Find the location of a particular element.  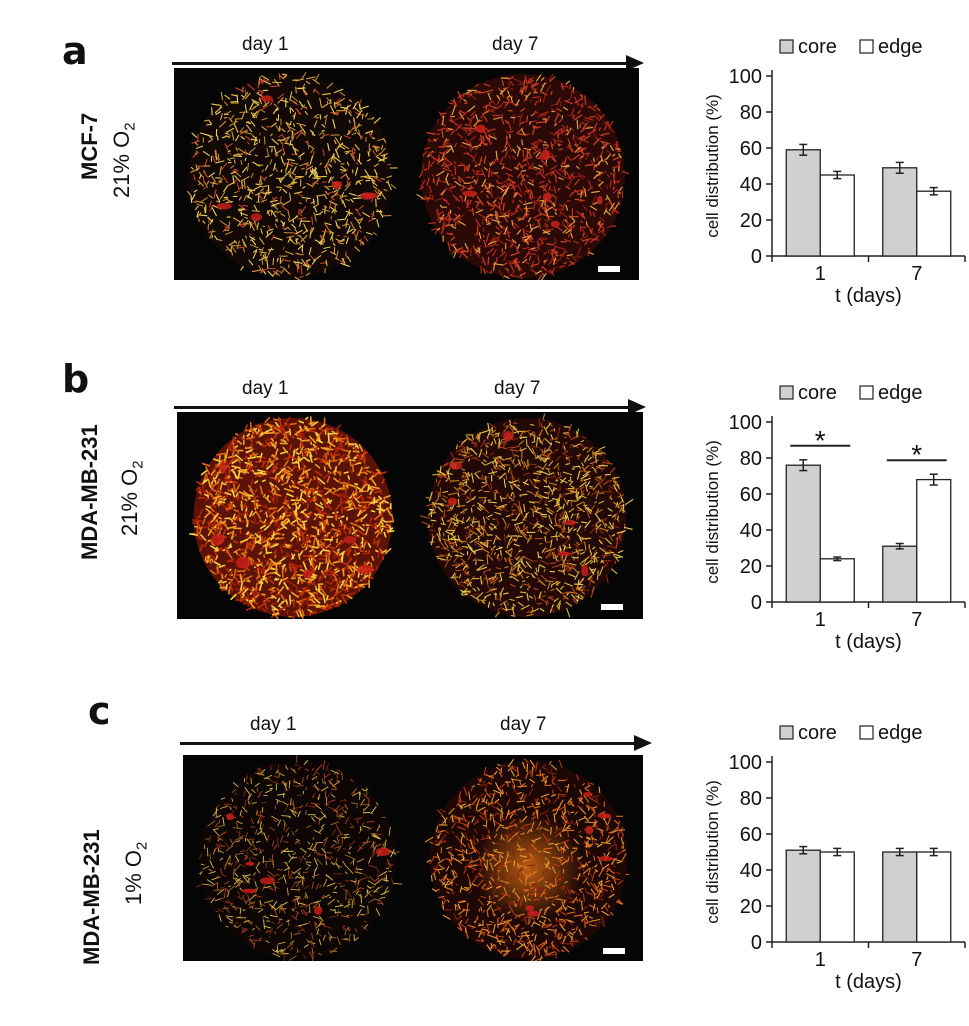

panel-letter: c is located at coordinates (99, 711).